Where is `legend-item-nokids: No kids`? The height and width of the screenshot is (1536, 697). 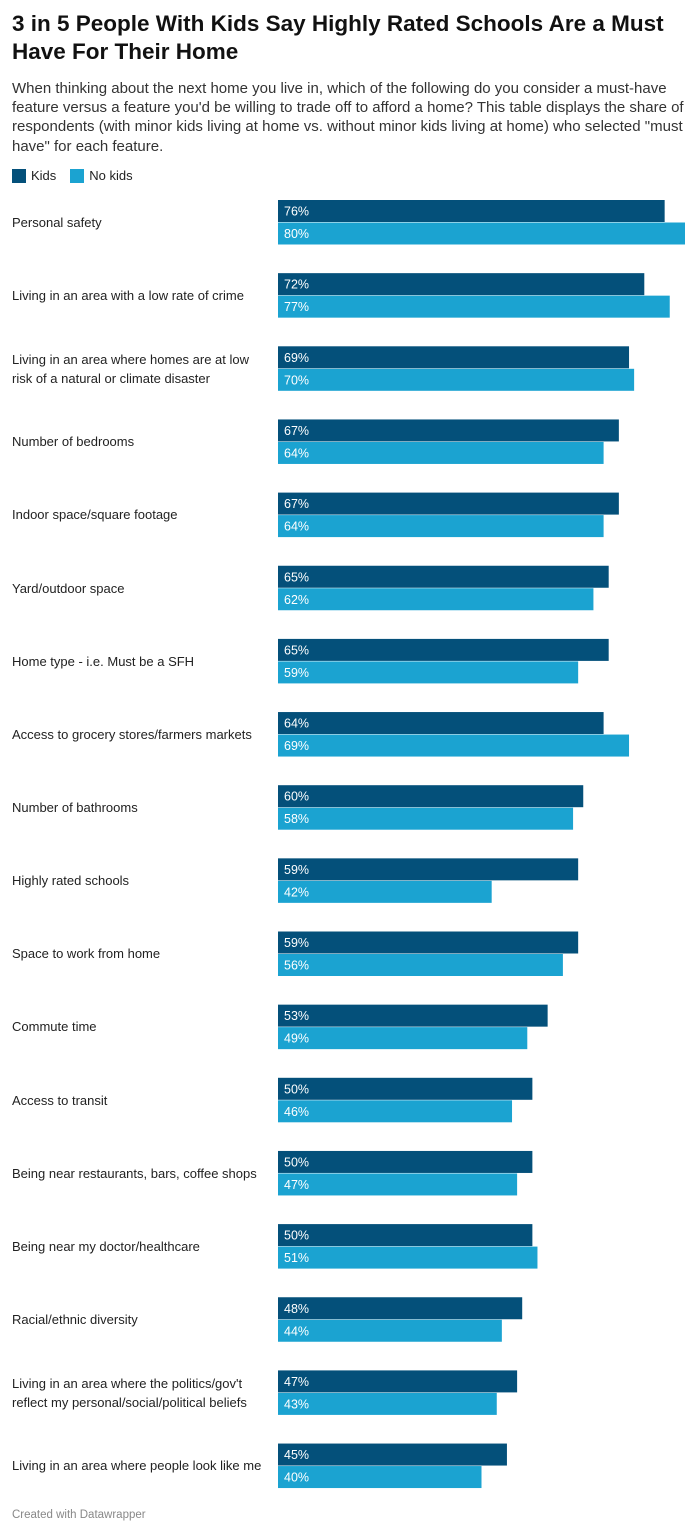
legend-item-nokids: No kids is located at coordinates (101, 175).